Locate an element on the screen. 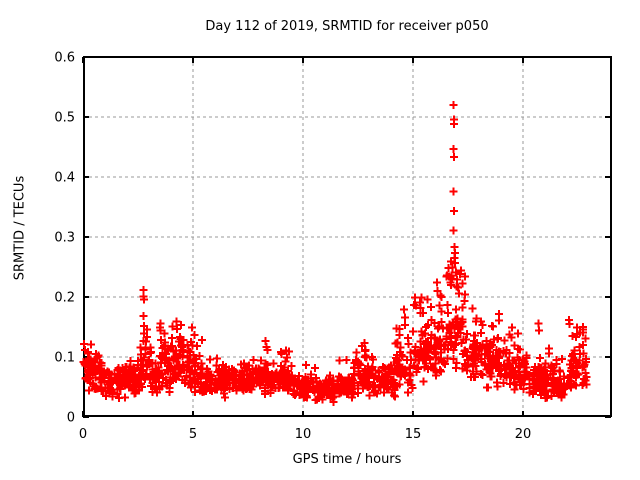 The image size is (640, 480). y-tick-label: 0.5 is located at coordinates (64, 118).